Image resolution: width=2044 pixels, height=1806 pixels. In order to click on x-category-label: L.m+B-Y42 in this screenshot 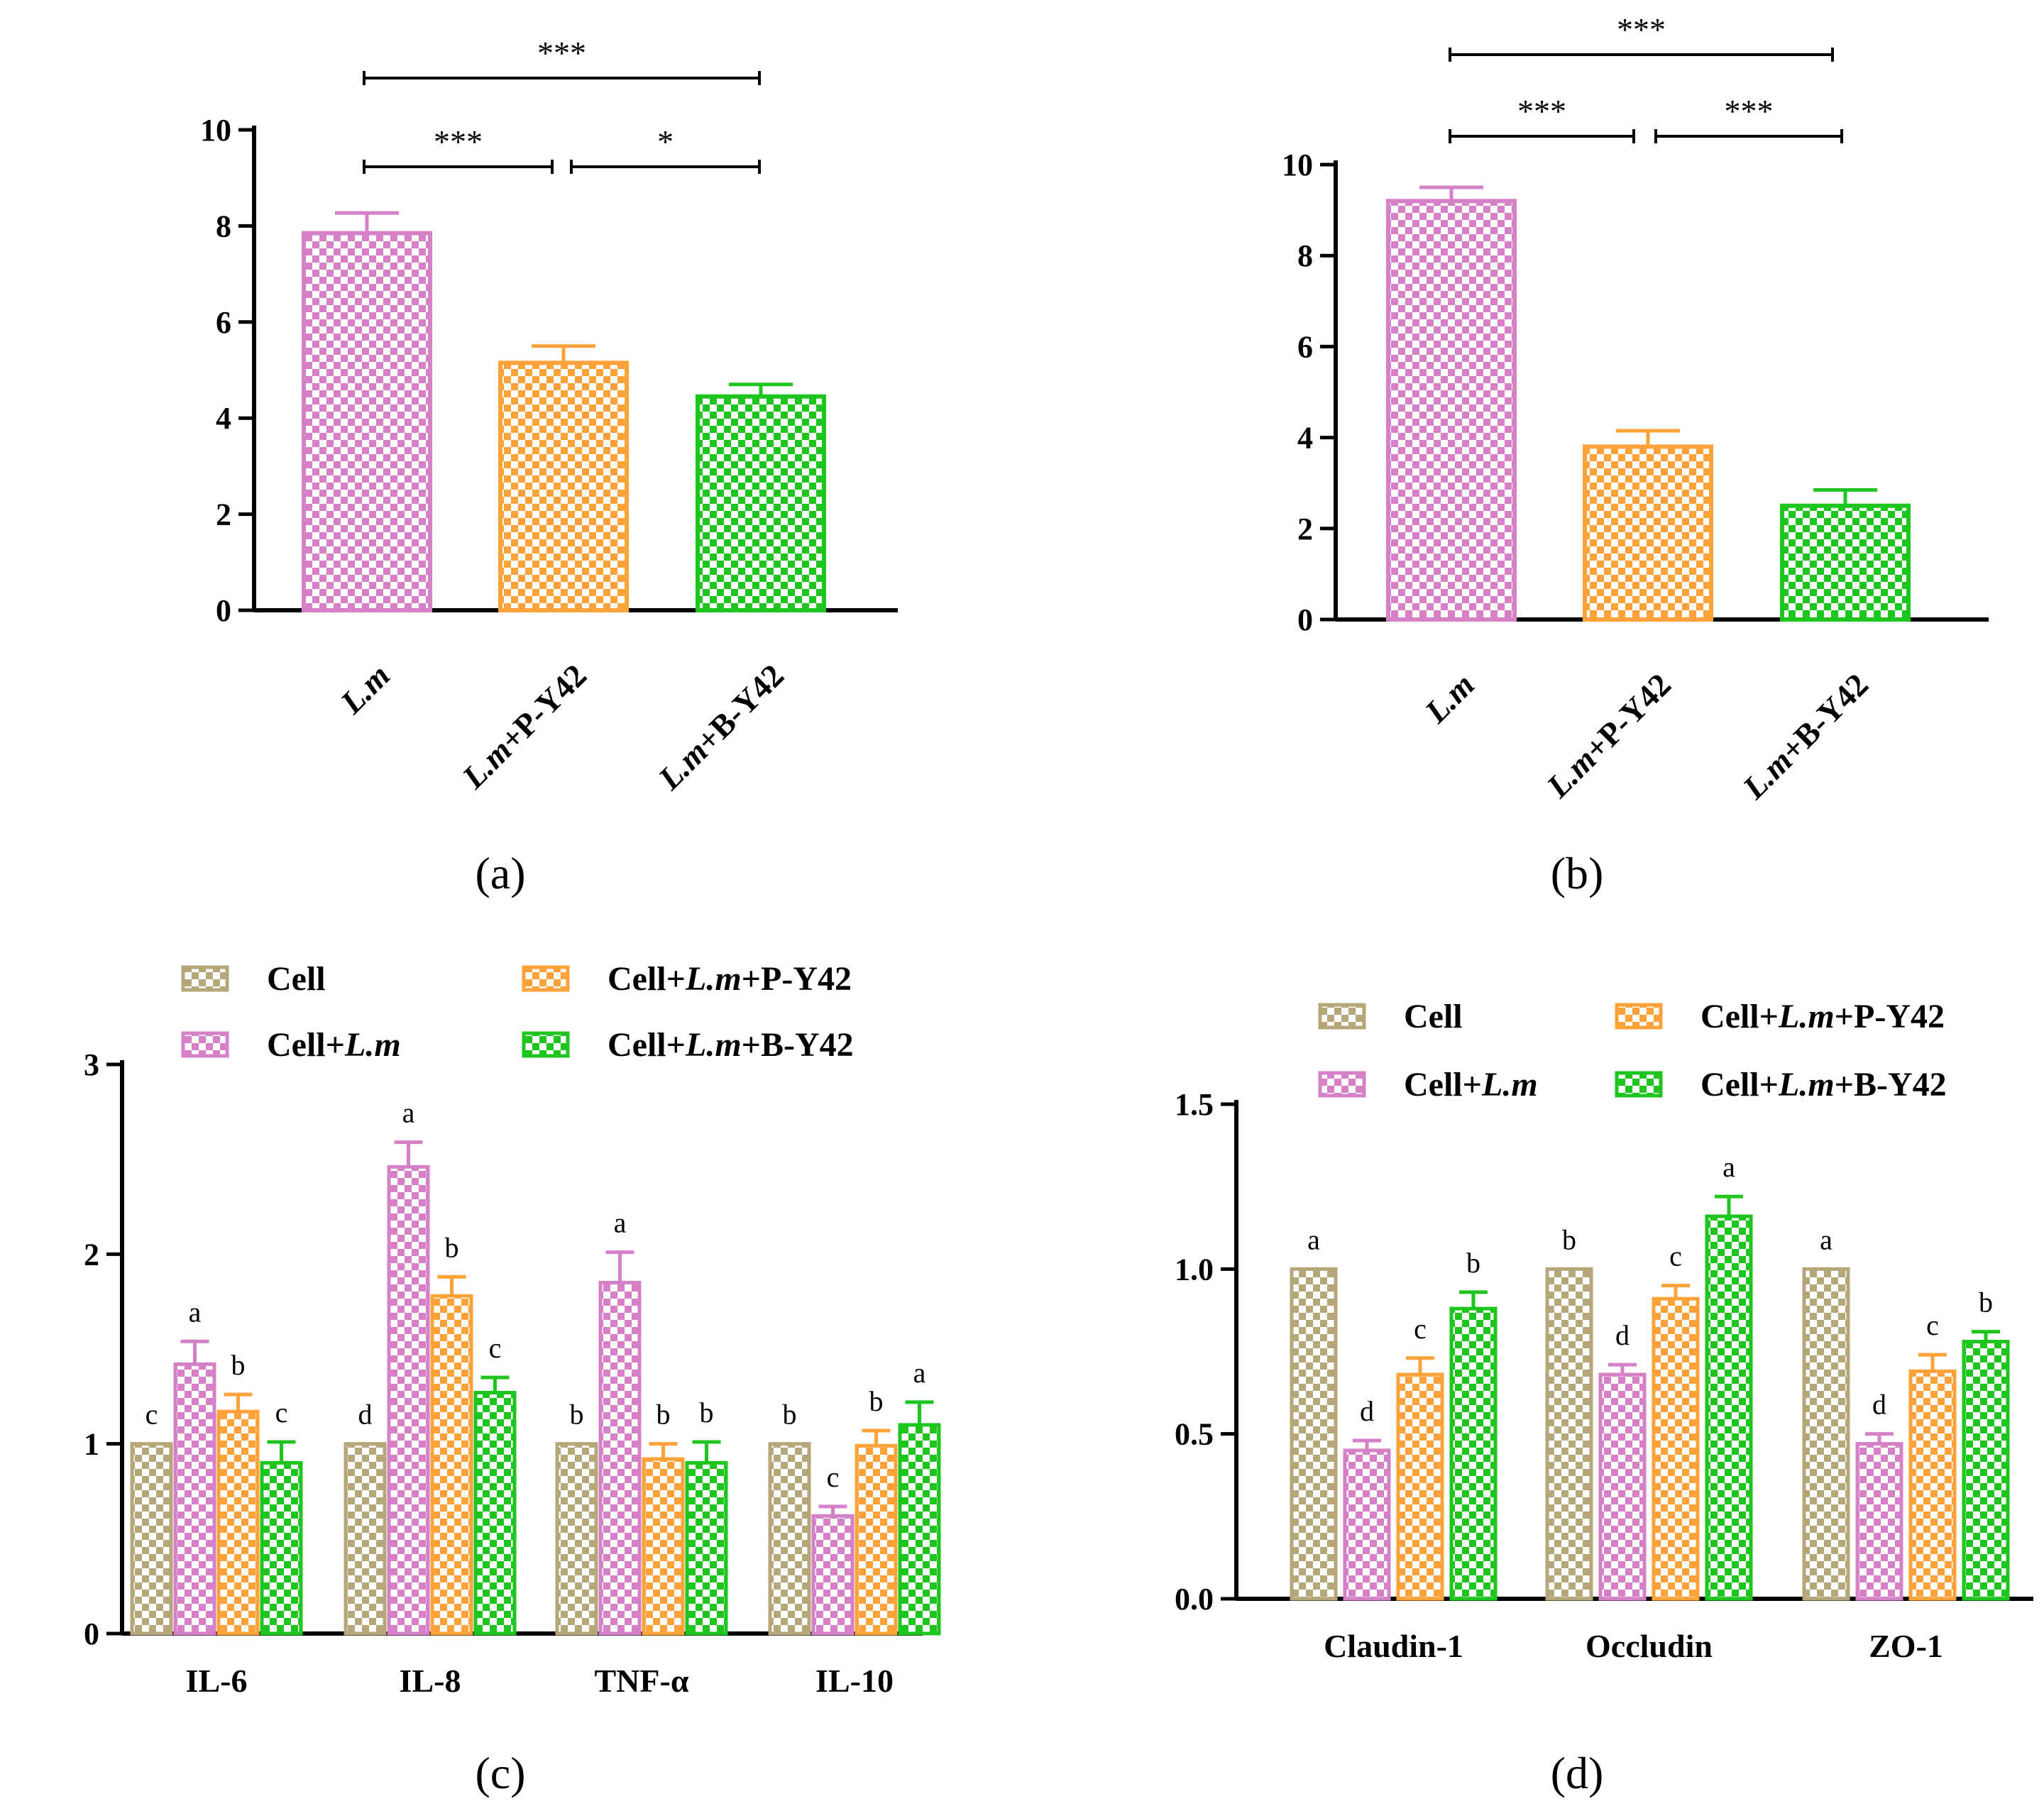, I will do `click(1805, 736)`.